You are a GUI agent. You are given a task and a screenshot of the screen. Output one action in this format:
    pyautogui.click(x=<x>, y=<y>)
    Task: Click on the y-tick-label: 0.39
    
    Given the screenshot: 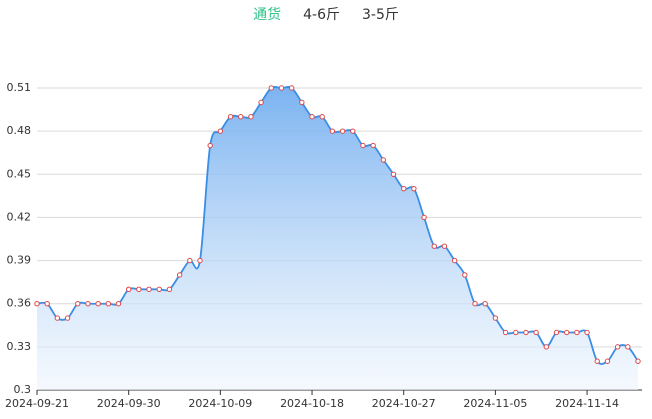 What is the action you would take?
    pyautogui.click(x=19, y=260)
    